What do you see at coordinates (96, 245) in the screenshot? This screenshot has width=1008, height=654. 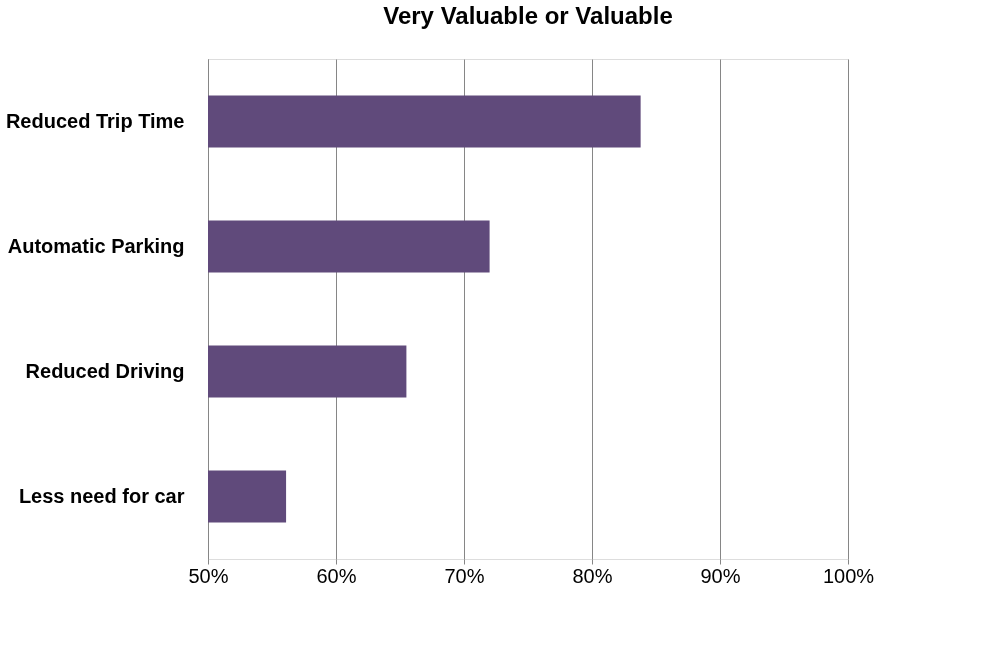 I see `y-tick-label: Automatic Parking` at bounding box center [96, 245].